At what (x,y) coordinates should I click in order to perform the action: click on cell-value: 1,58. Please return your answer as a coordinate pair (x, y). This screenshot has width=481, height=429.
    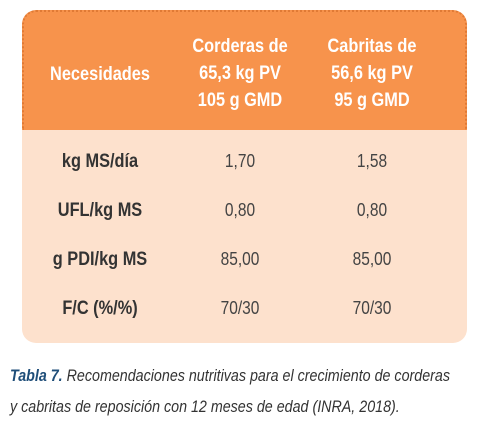
    Looking at the image, I should click on (372, 161).